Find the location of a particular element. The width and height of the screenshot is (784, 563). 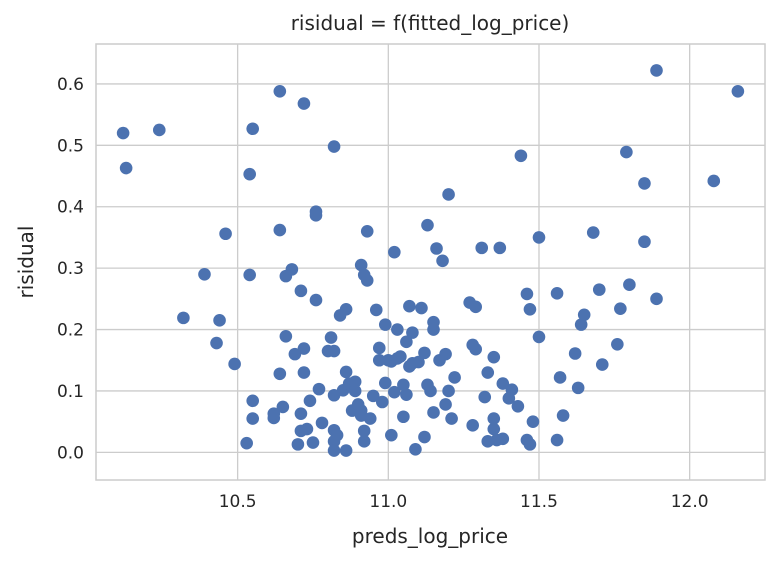

y-axis-label: risidual is located at coordinates (26, 262).